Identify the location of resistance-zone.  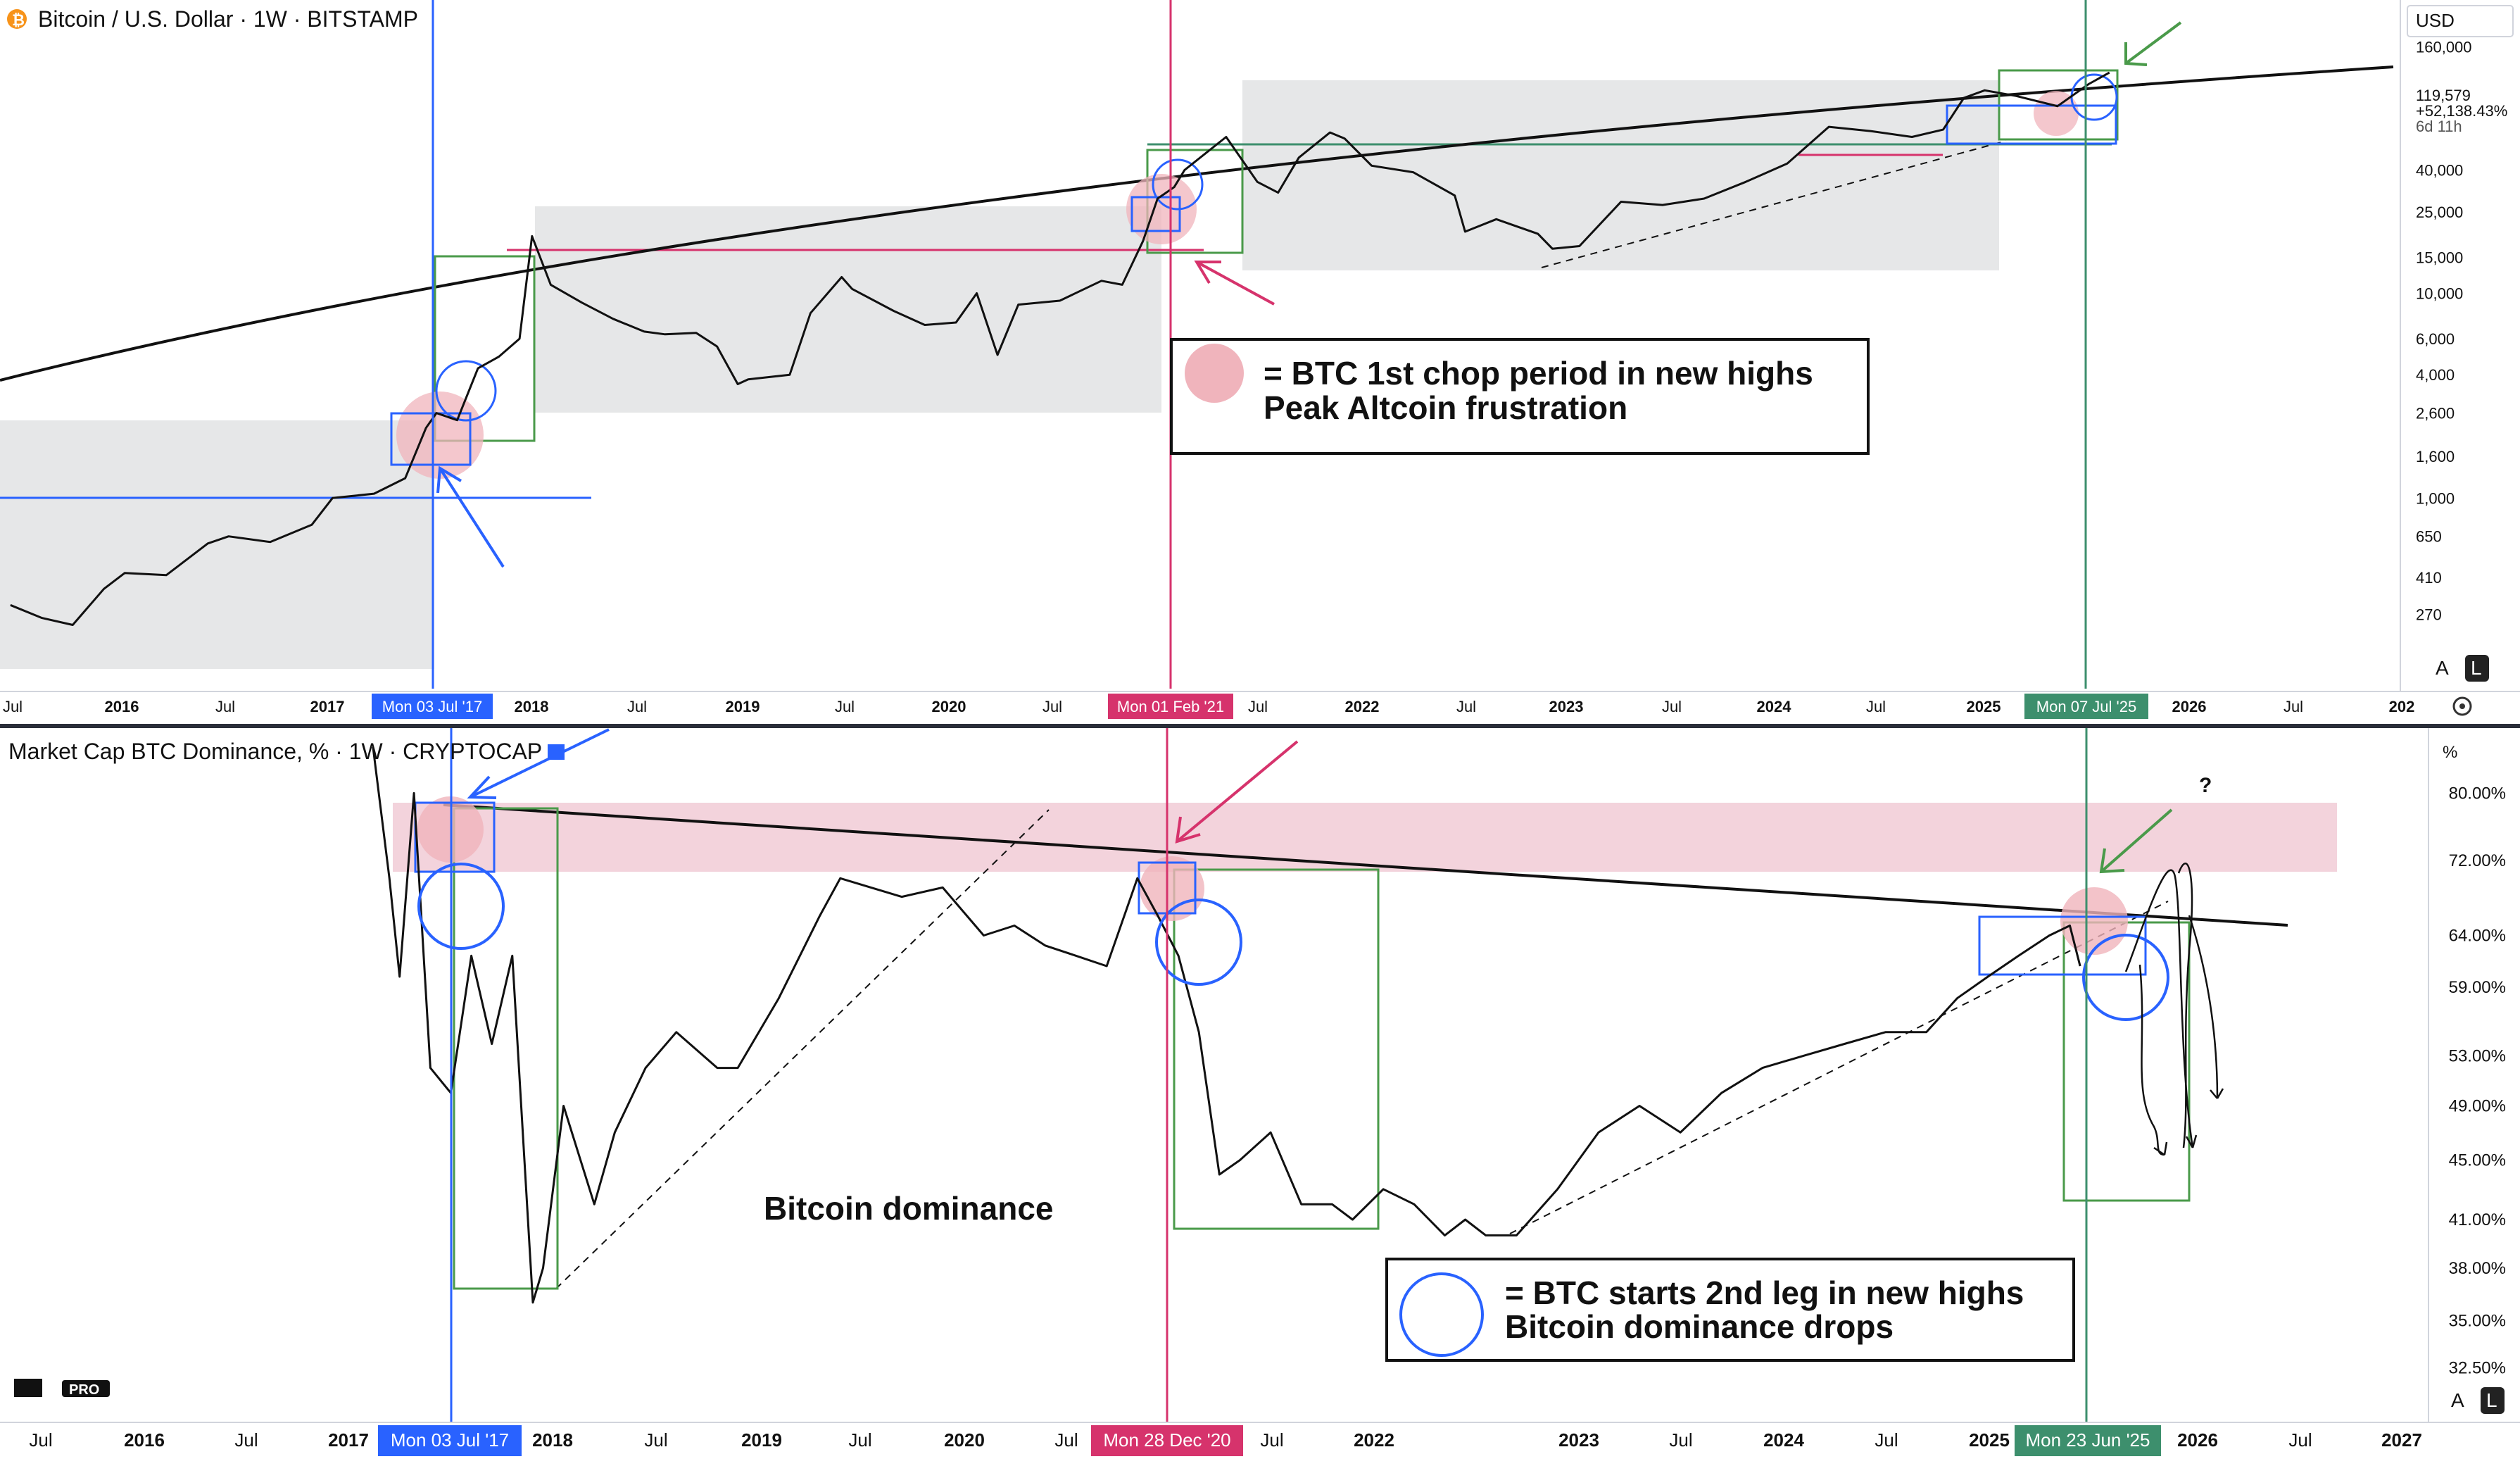
(1365, 837).